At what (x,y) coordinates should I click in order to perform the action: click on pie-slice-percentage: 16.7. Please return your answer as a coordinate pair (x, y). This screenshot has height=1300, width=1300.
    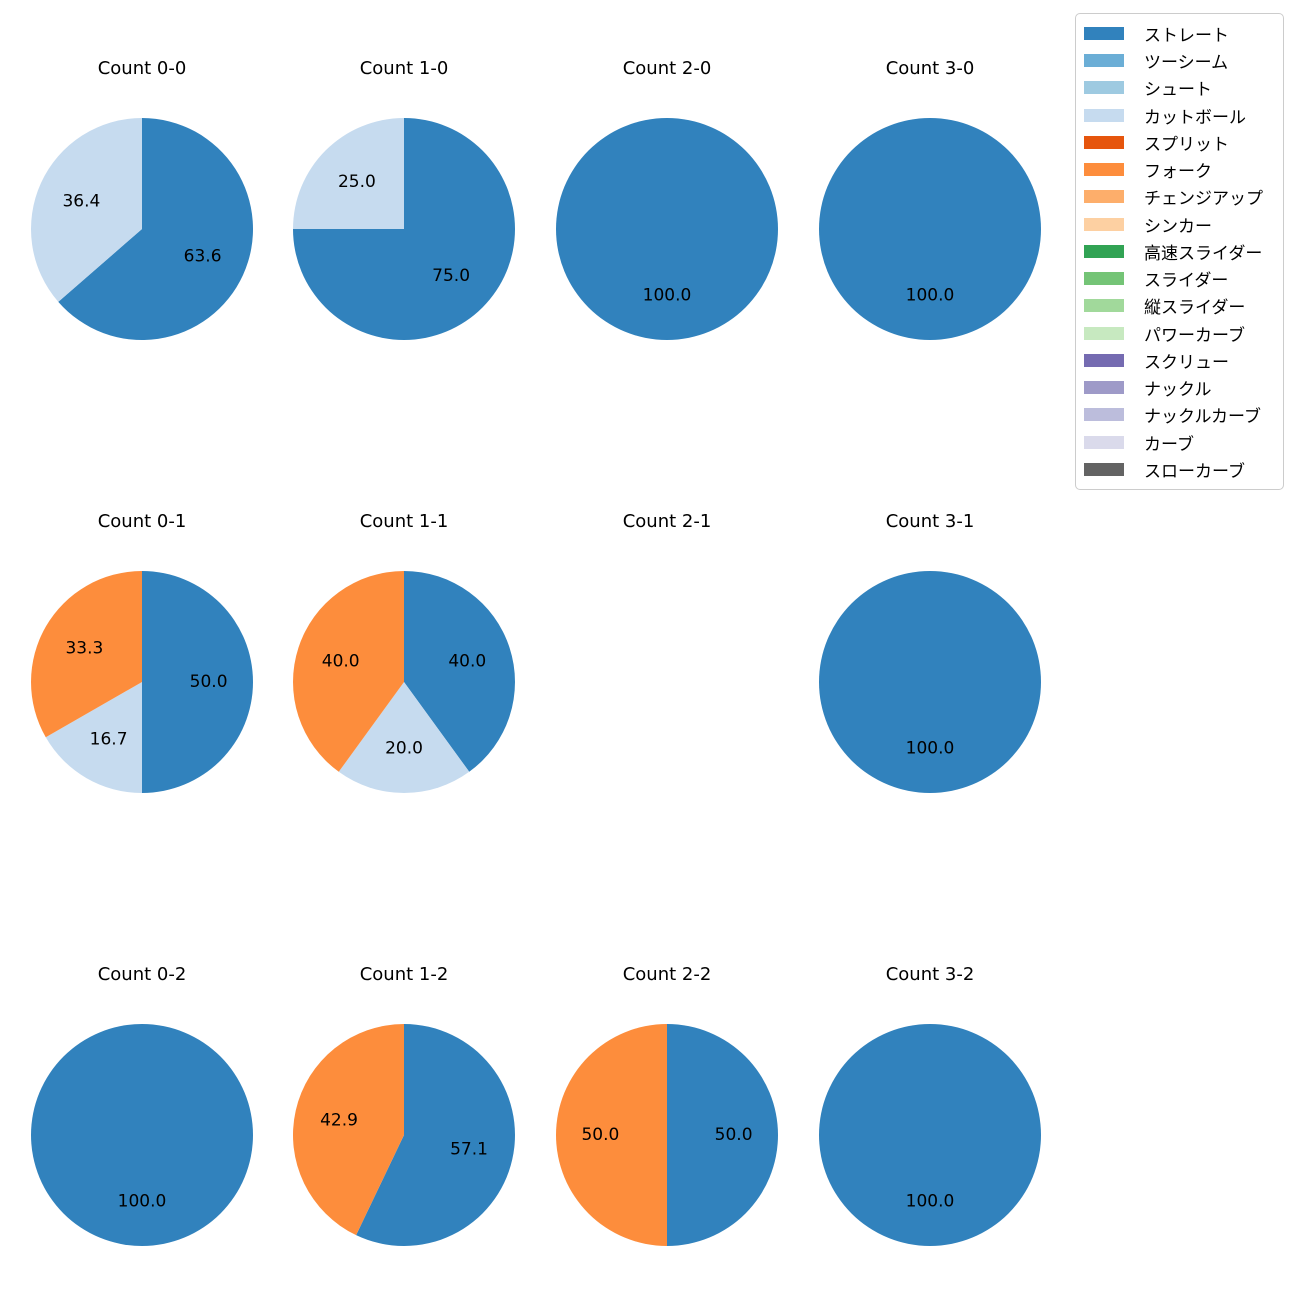
    Looking at the image, I should click on (109, 740).